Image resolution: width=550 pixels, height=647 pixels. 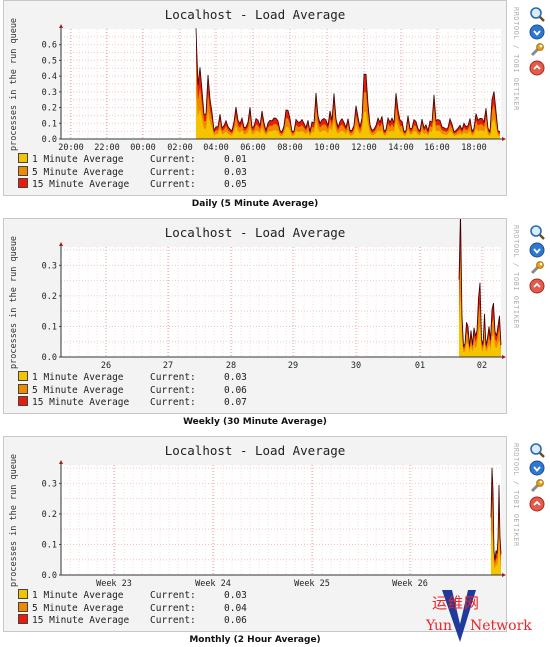 I want to click on x-tick-label: 08:00, so click(x=290, y=148).